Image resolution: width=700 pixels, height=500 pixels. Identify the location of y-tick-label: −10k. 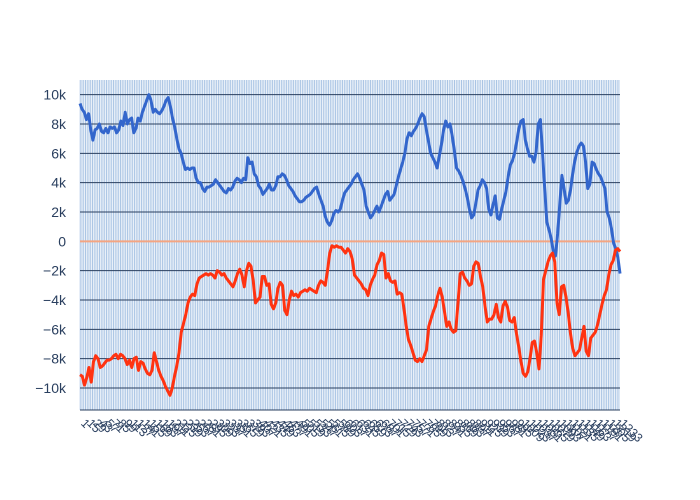
(51, 388).